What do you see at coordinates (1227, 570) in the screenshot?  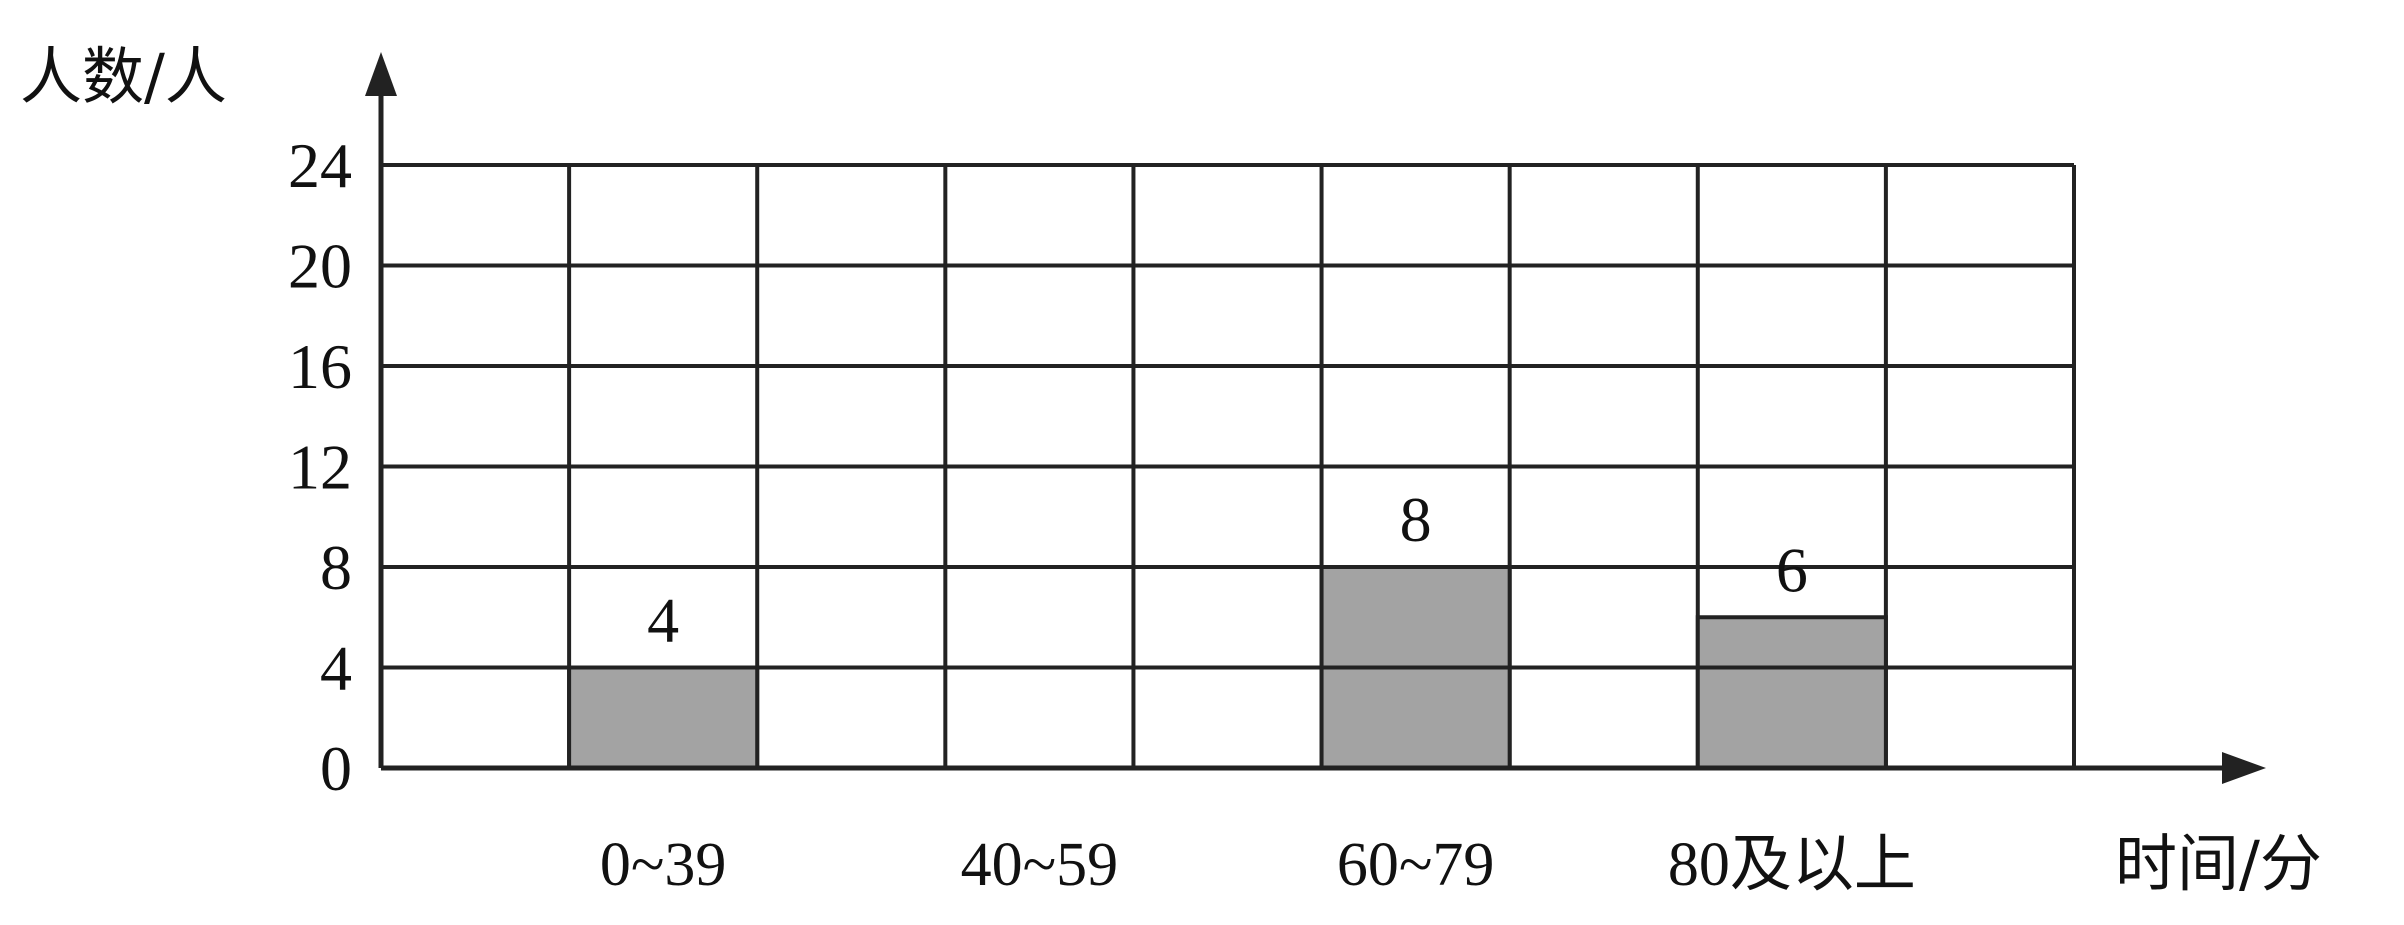 I see `data-labels: 4 8 6` at bounding box center [1227, 570].